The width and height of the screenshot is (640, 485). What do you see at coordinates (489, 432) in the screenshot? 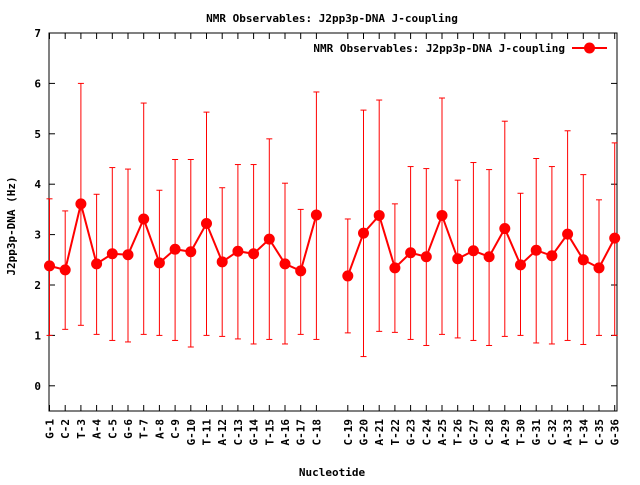
I see `x-tick-label: C-28` at bounding box center [489, 432].